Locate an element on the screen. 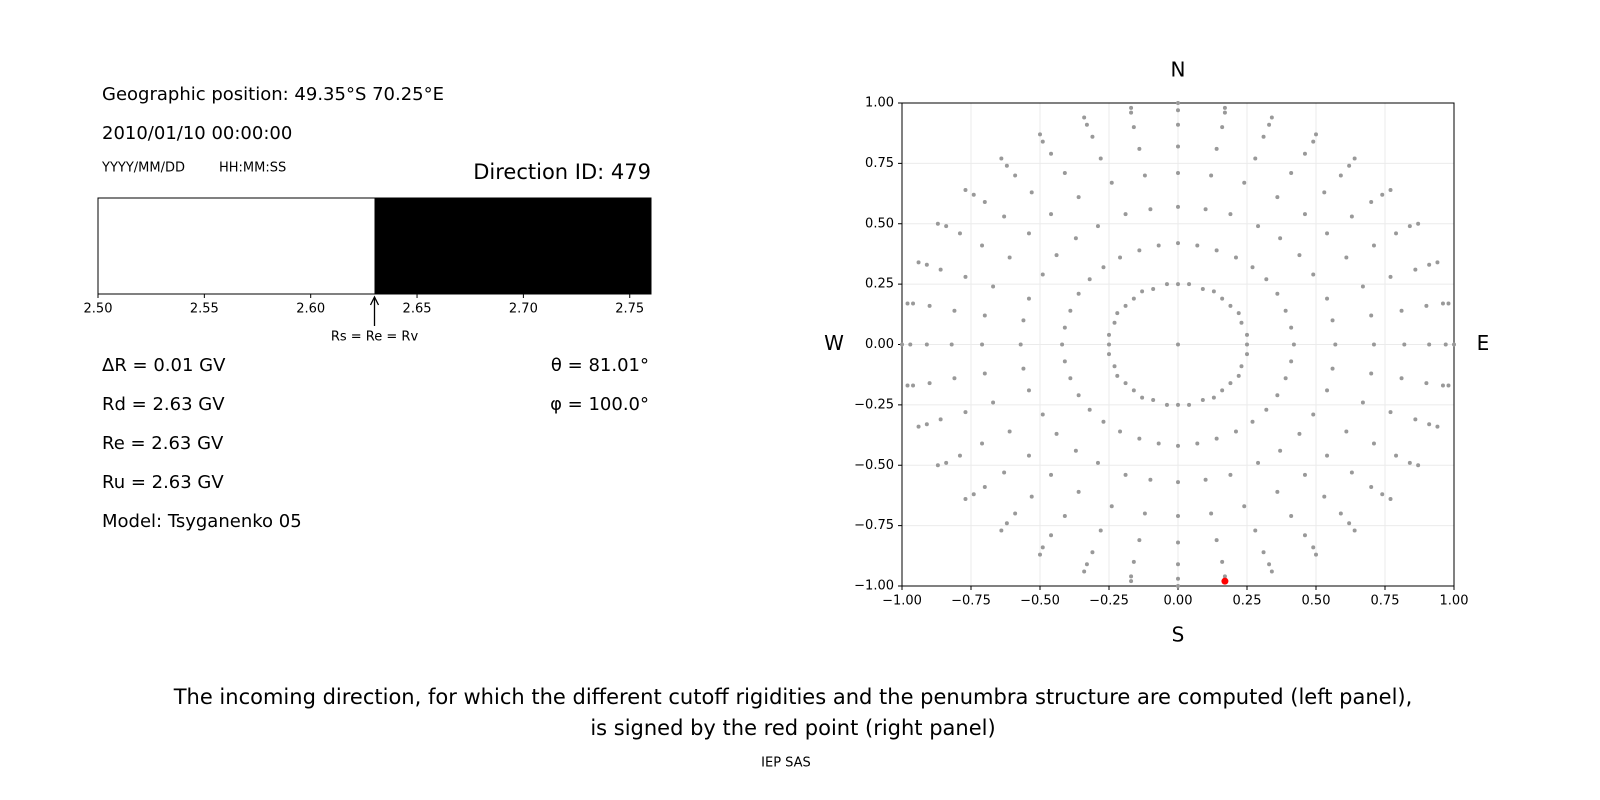  x-tick-label: 2.65 is located at coordinates (417, 309).